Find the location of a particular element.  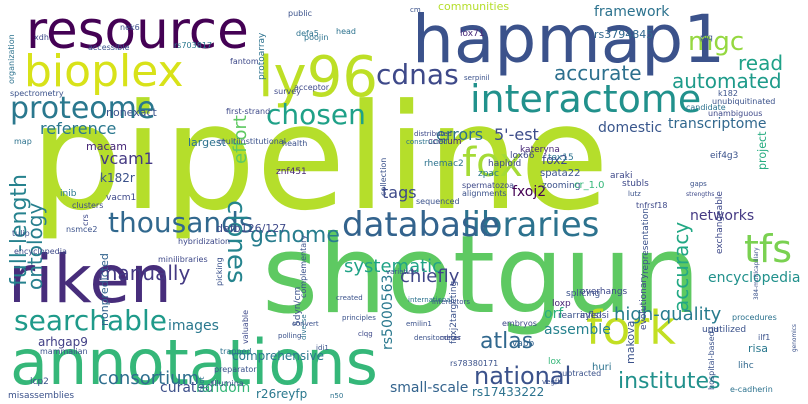

cloud-word: searchable is located at coordinates (90, 320).